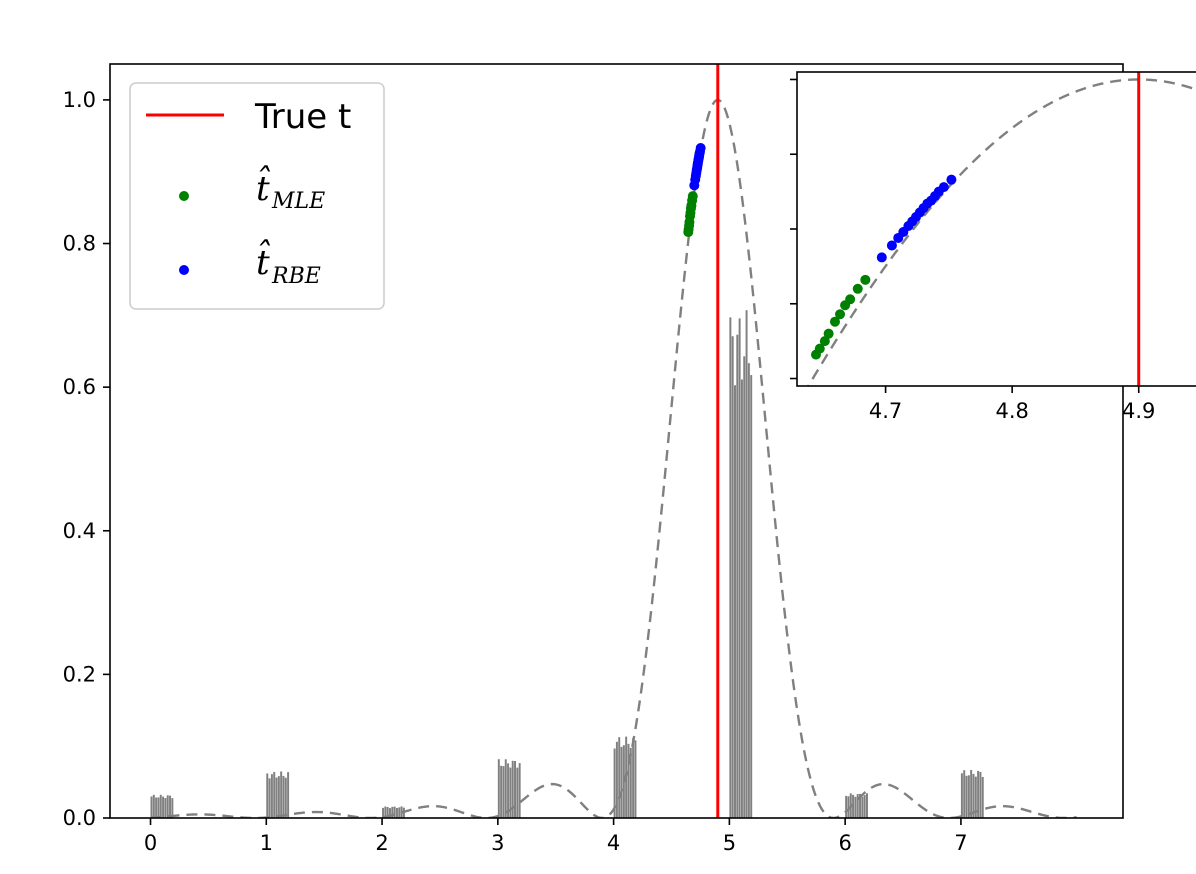  Describe the element at coordinates (79, 244) in the screenshot. I see `y-tick-label: 0.8` at that location.